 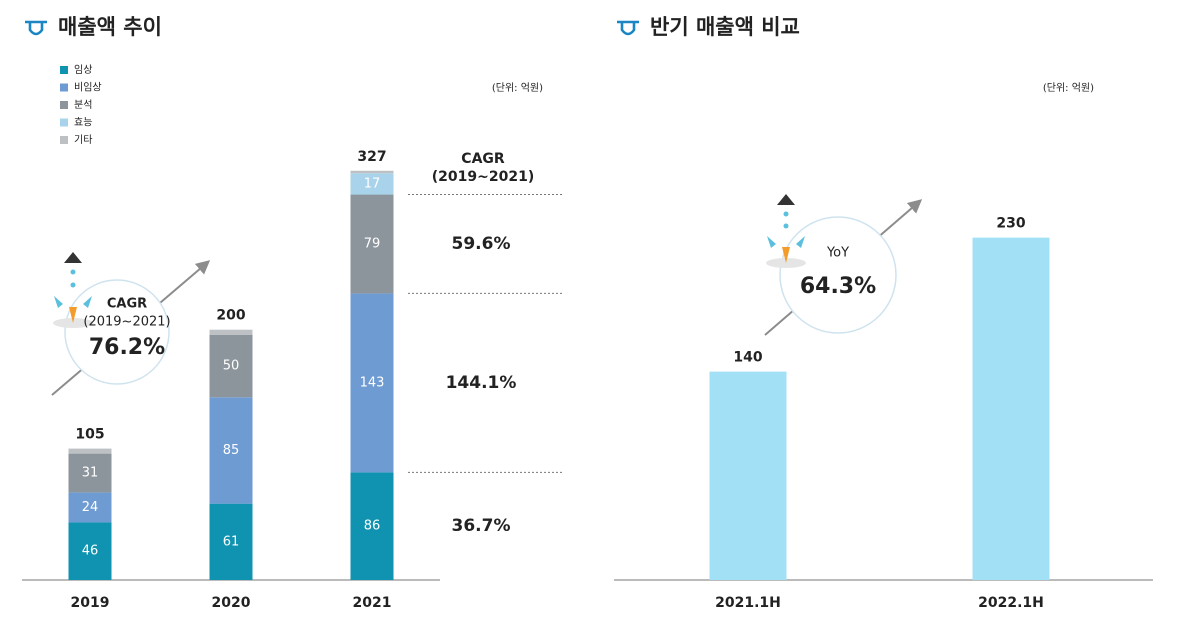 What do you see at coordinates (1010, 224) in the screenshot?
I see `value-label: 230` at bounding box center [1010, 224].